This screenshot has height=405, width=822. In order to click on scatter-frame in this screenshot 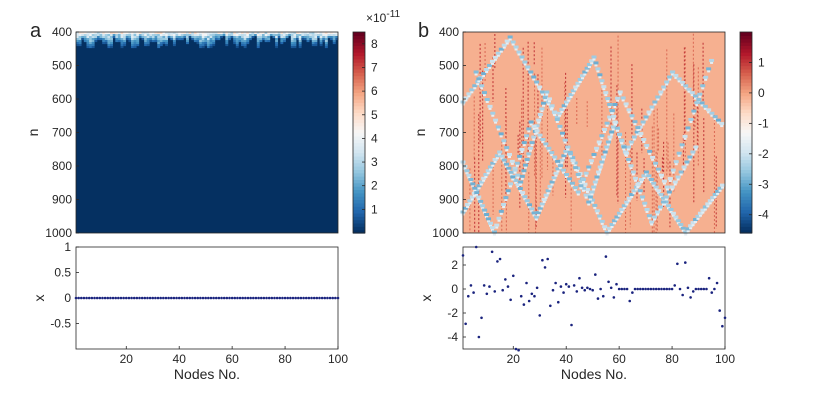, I will do `click(594, 298)`.